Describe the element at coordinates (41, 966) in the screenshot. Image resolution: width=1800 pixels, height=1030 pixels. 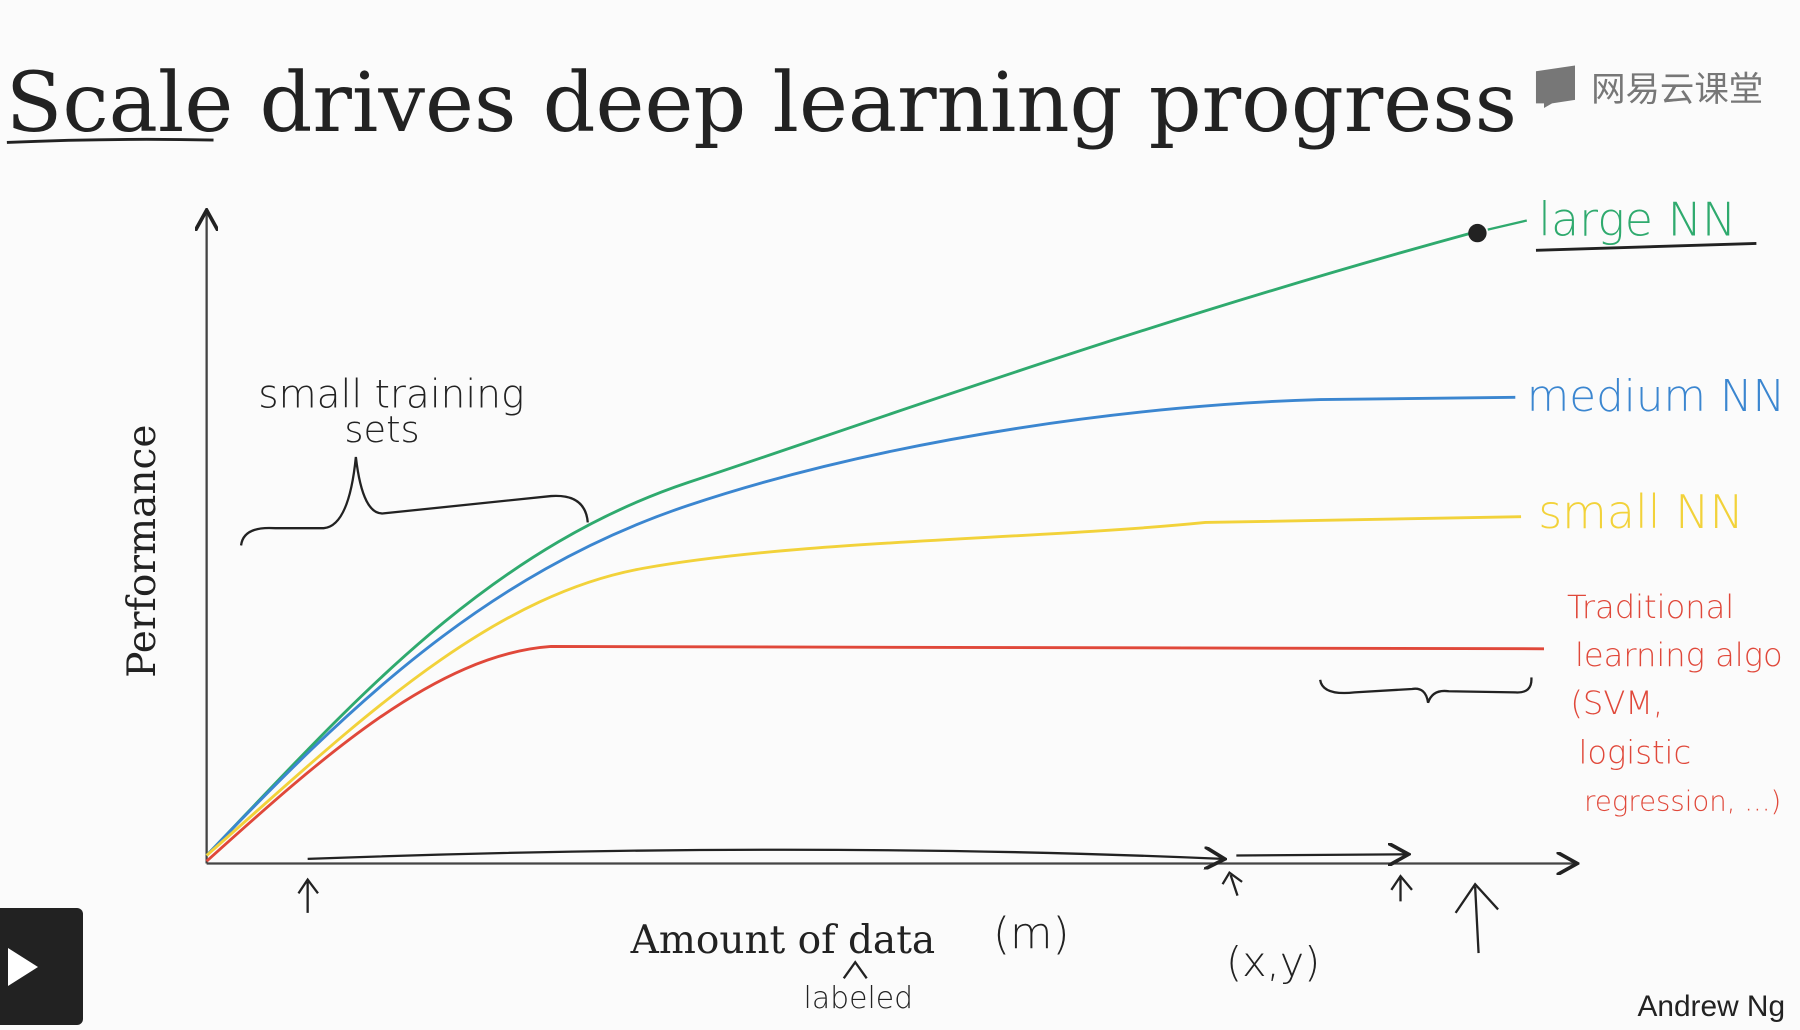
I see `play-button` at that location.